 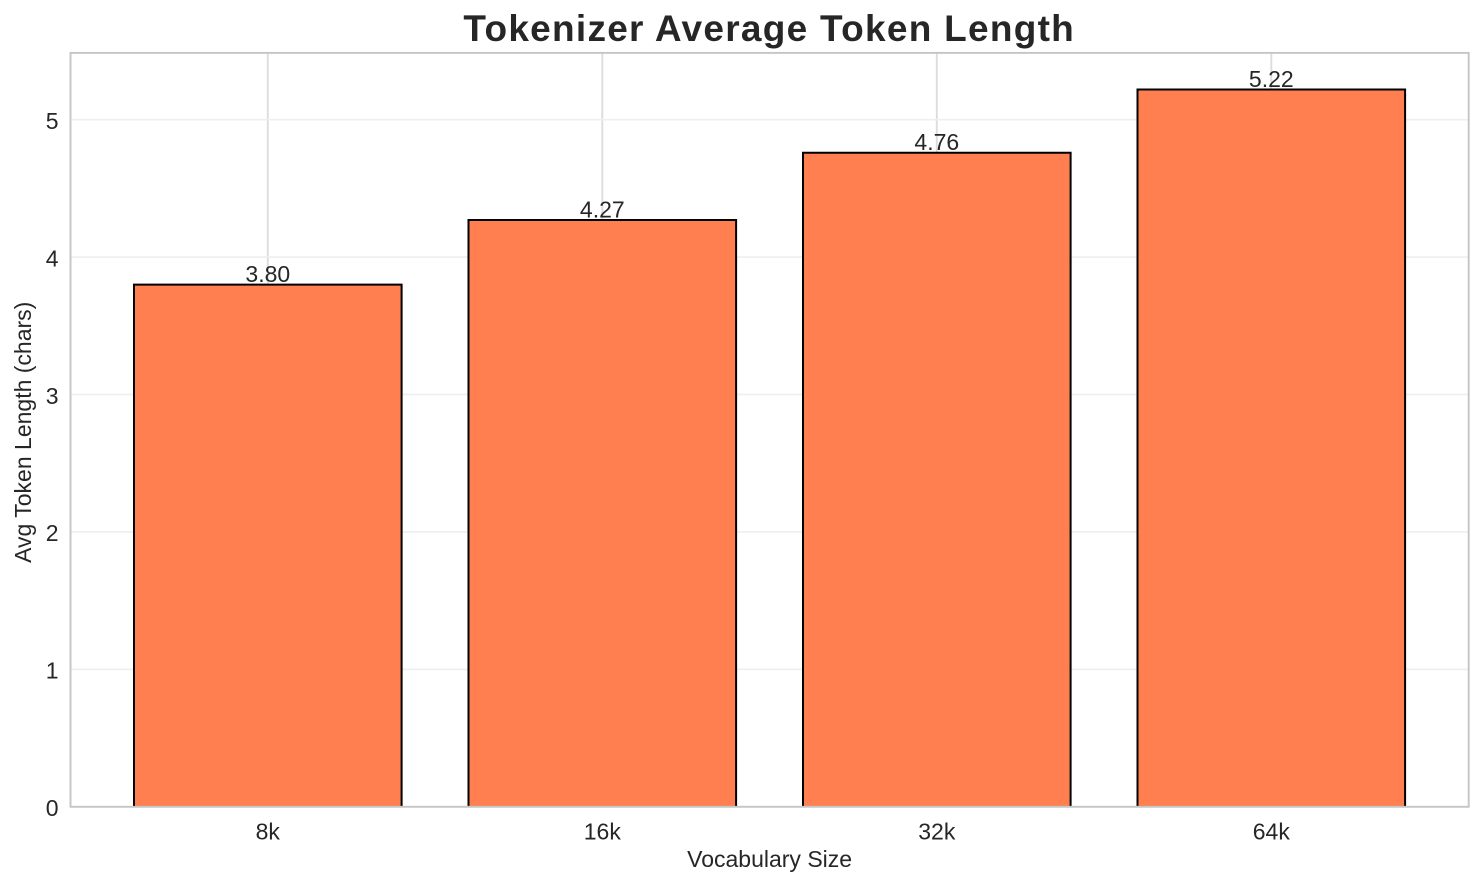 What do you see at coordinates (23, 432) in the screenshot?
I see `svg-text: Avg Token Length (chars)` at bounding box center [23, 432].